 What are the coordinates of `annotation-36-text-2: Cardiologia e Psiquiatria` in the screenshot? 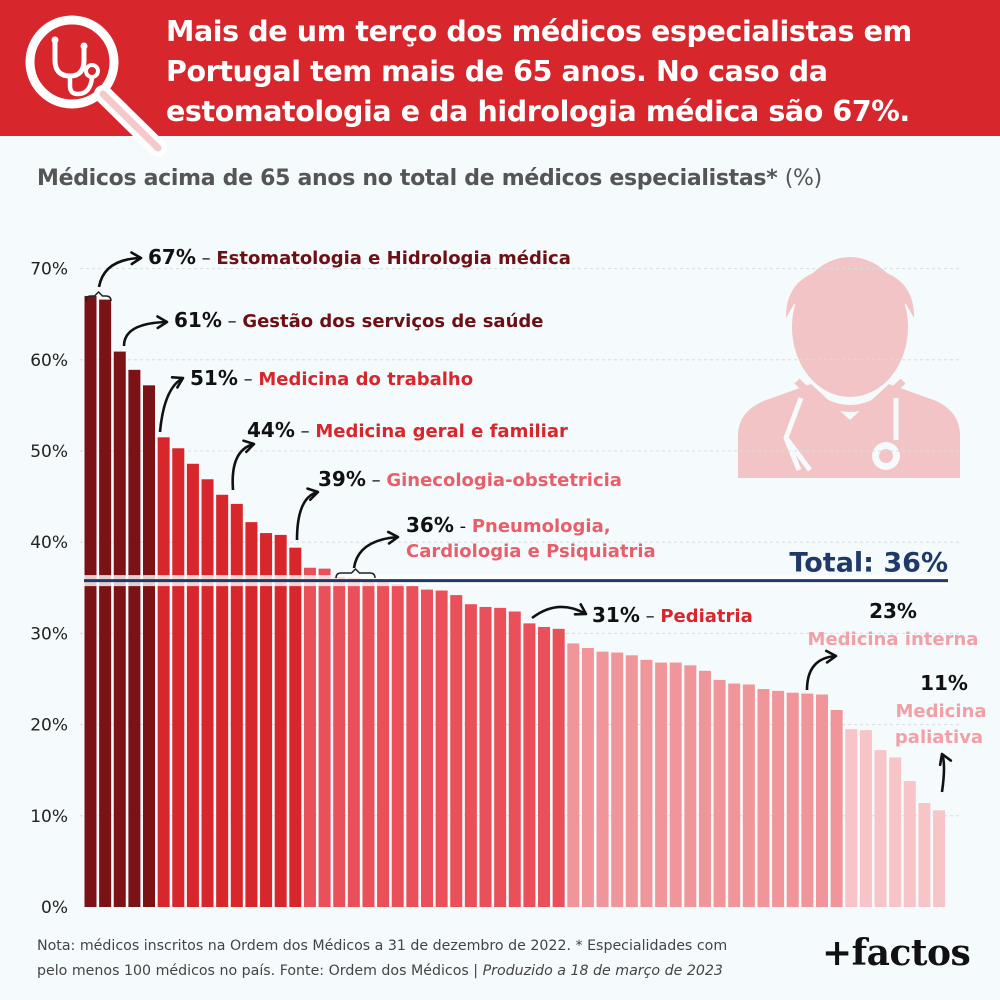 It's located at (531, 551).